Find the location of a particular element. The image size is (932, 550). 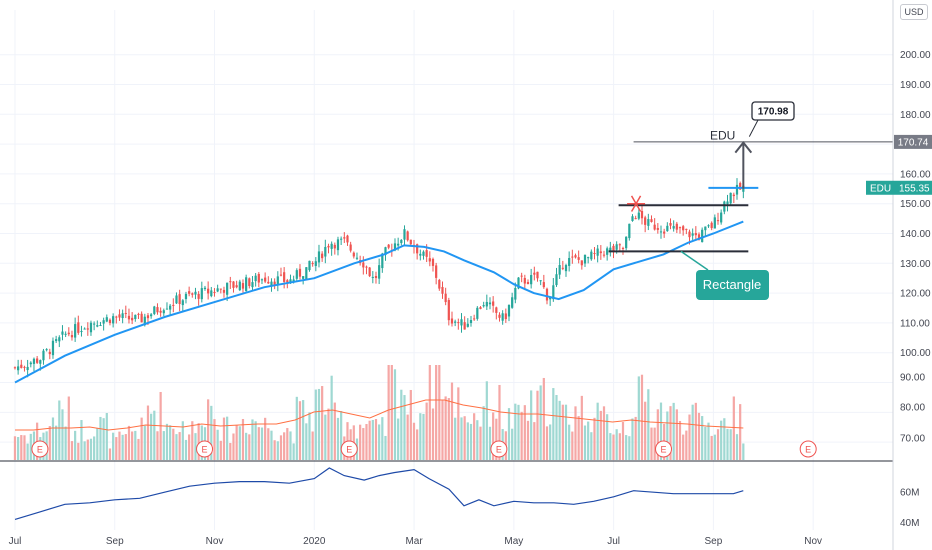

price-tick-label: 200.00 is located at coordinates (915, 55).